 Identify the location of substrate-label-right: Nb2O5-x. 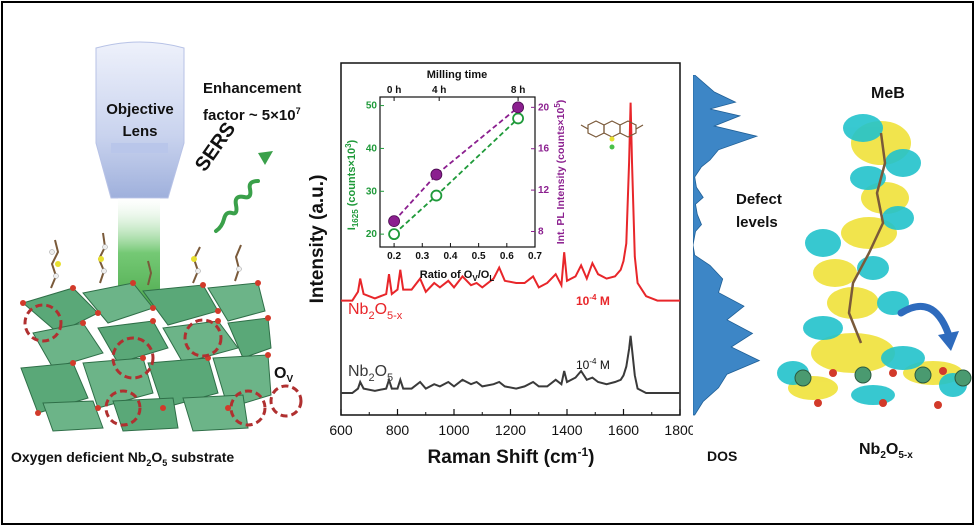
(886, 451).